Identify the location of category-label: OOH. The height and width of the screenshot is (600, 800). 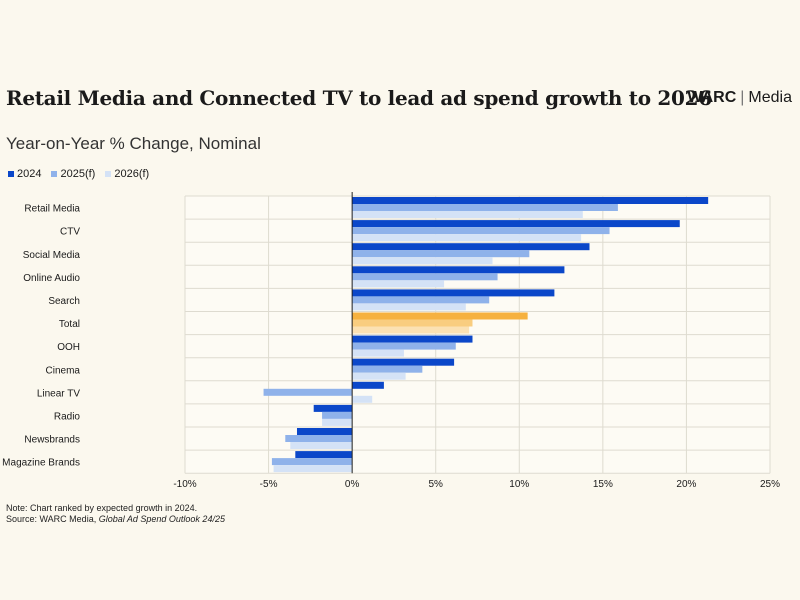
(68, 347).